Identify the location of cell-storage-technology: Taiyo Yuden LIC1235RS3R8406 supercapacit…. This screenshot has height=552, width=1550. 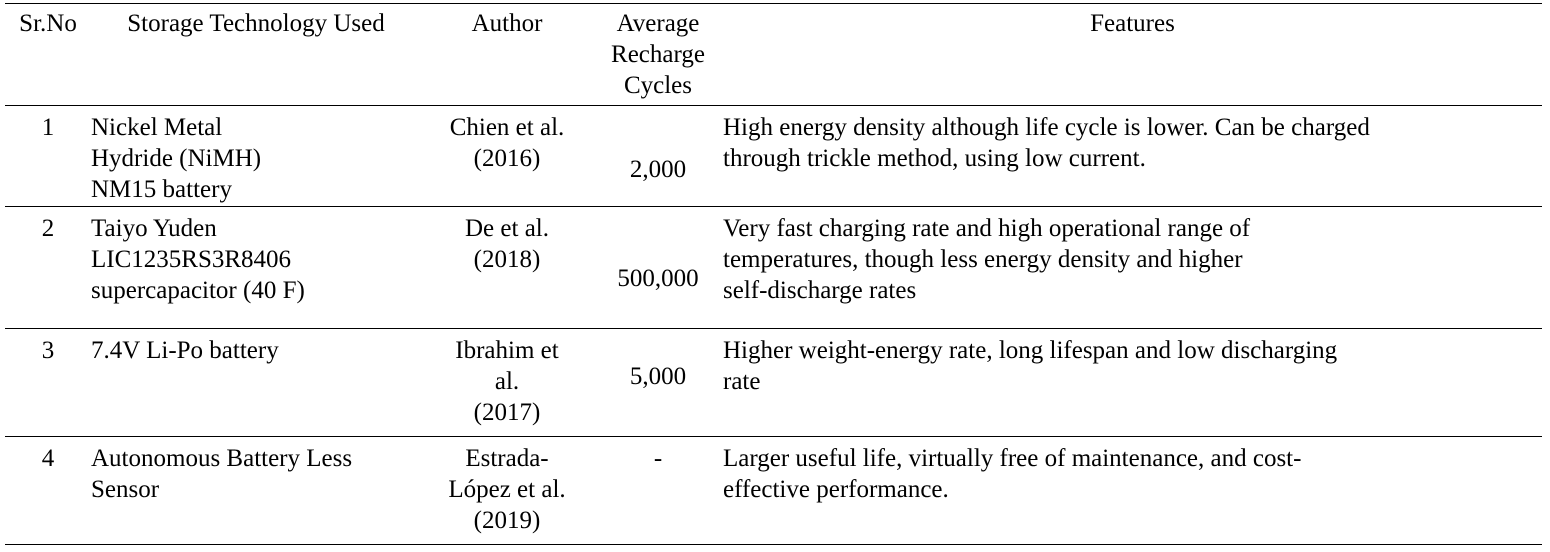
(198, 259).